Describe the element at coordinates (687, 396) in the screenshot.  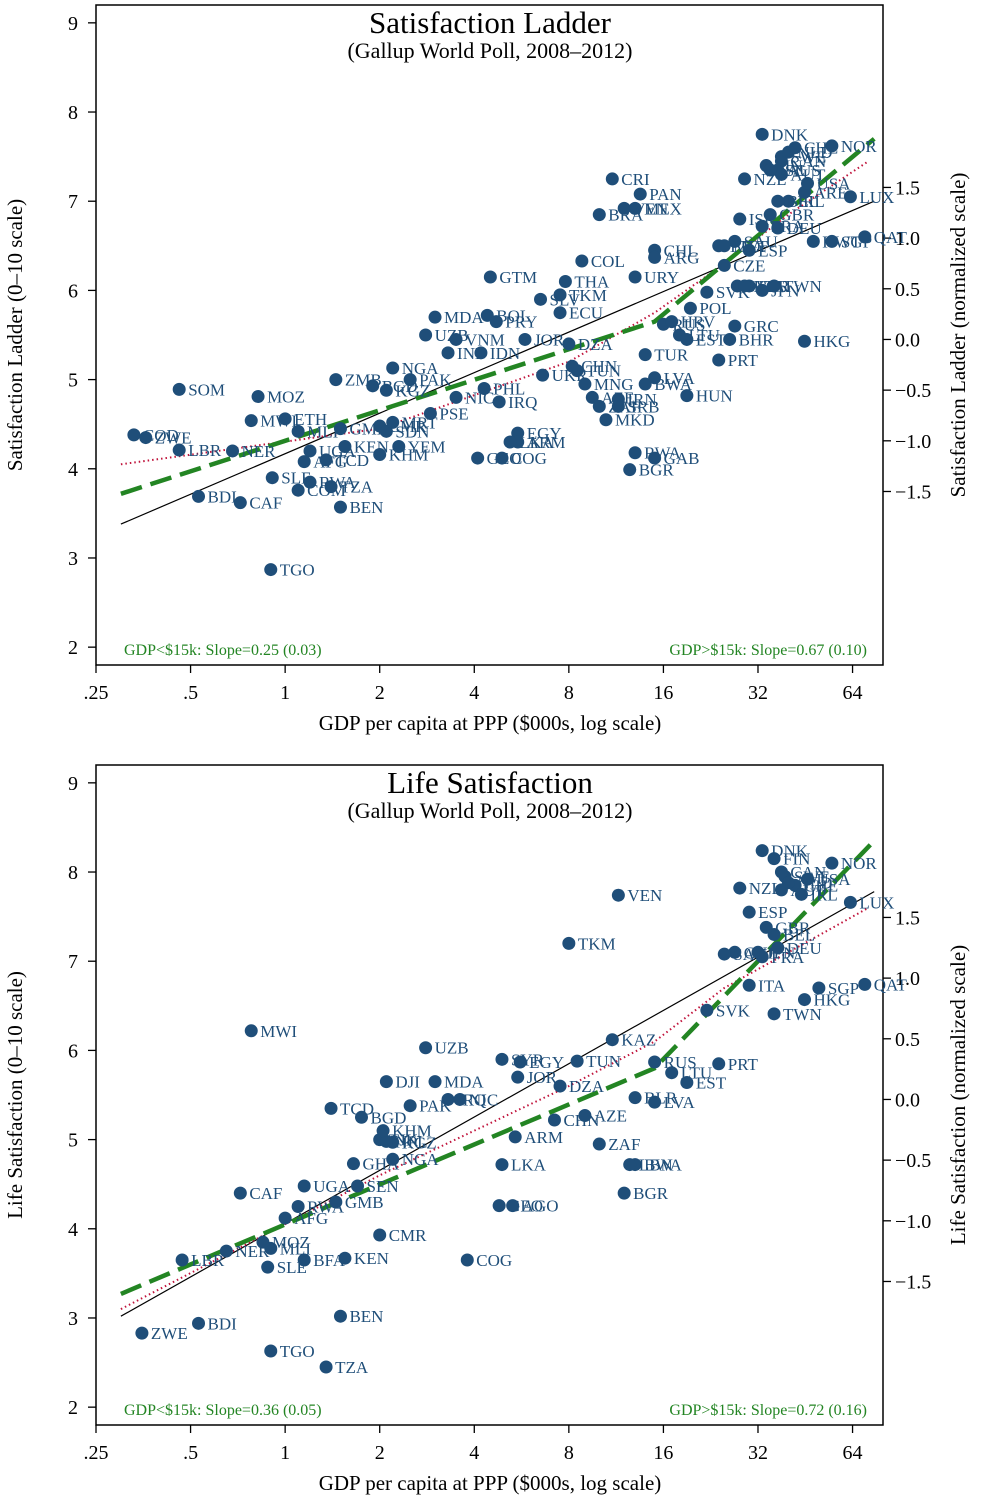
I see `data-point-hun` at that location.